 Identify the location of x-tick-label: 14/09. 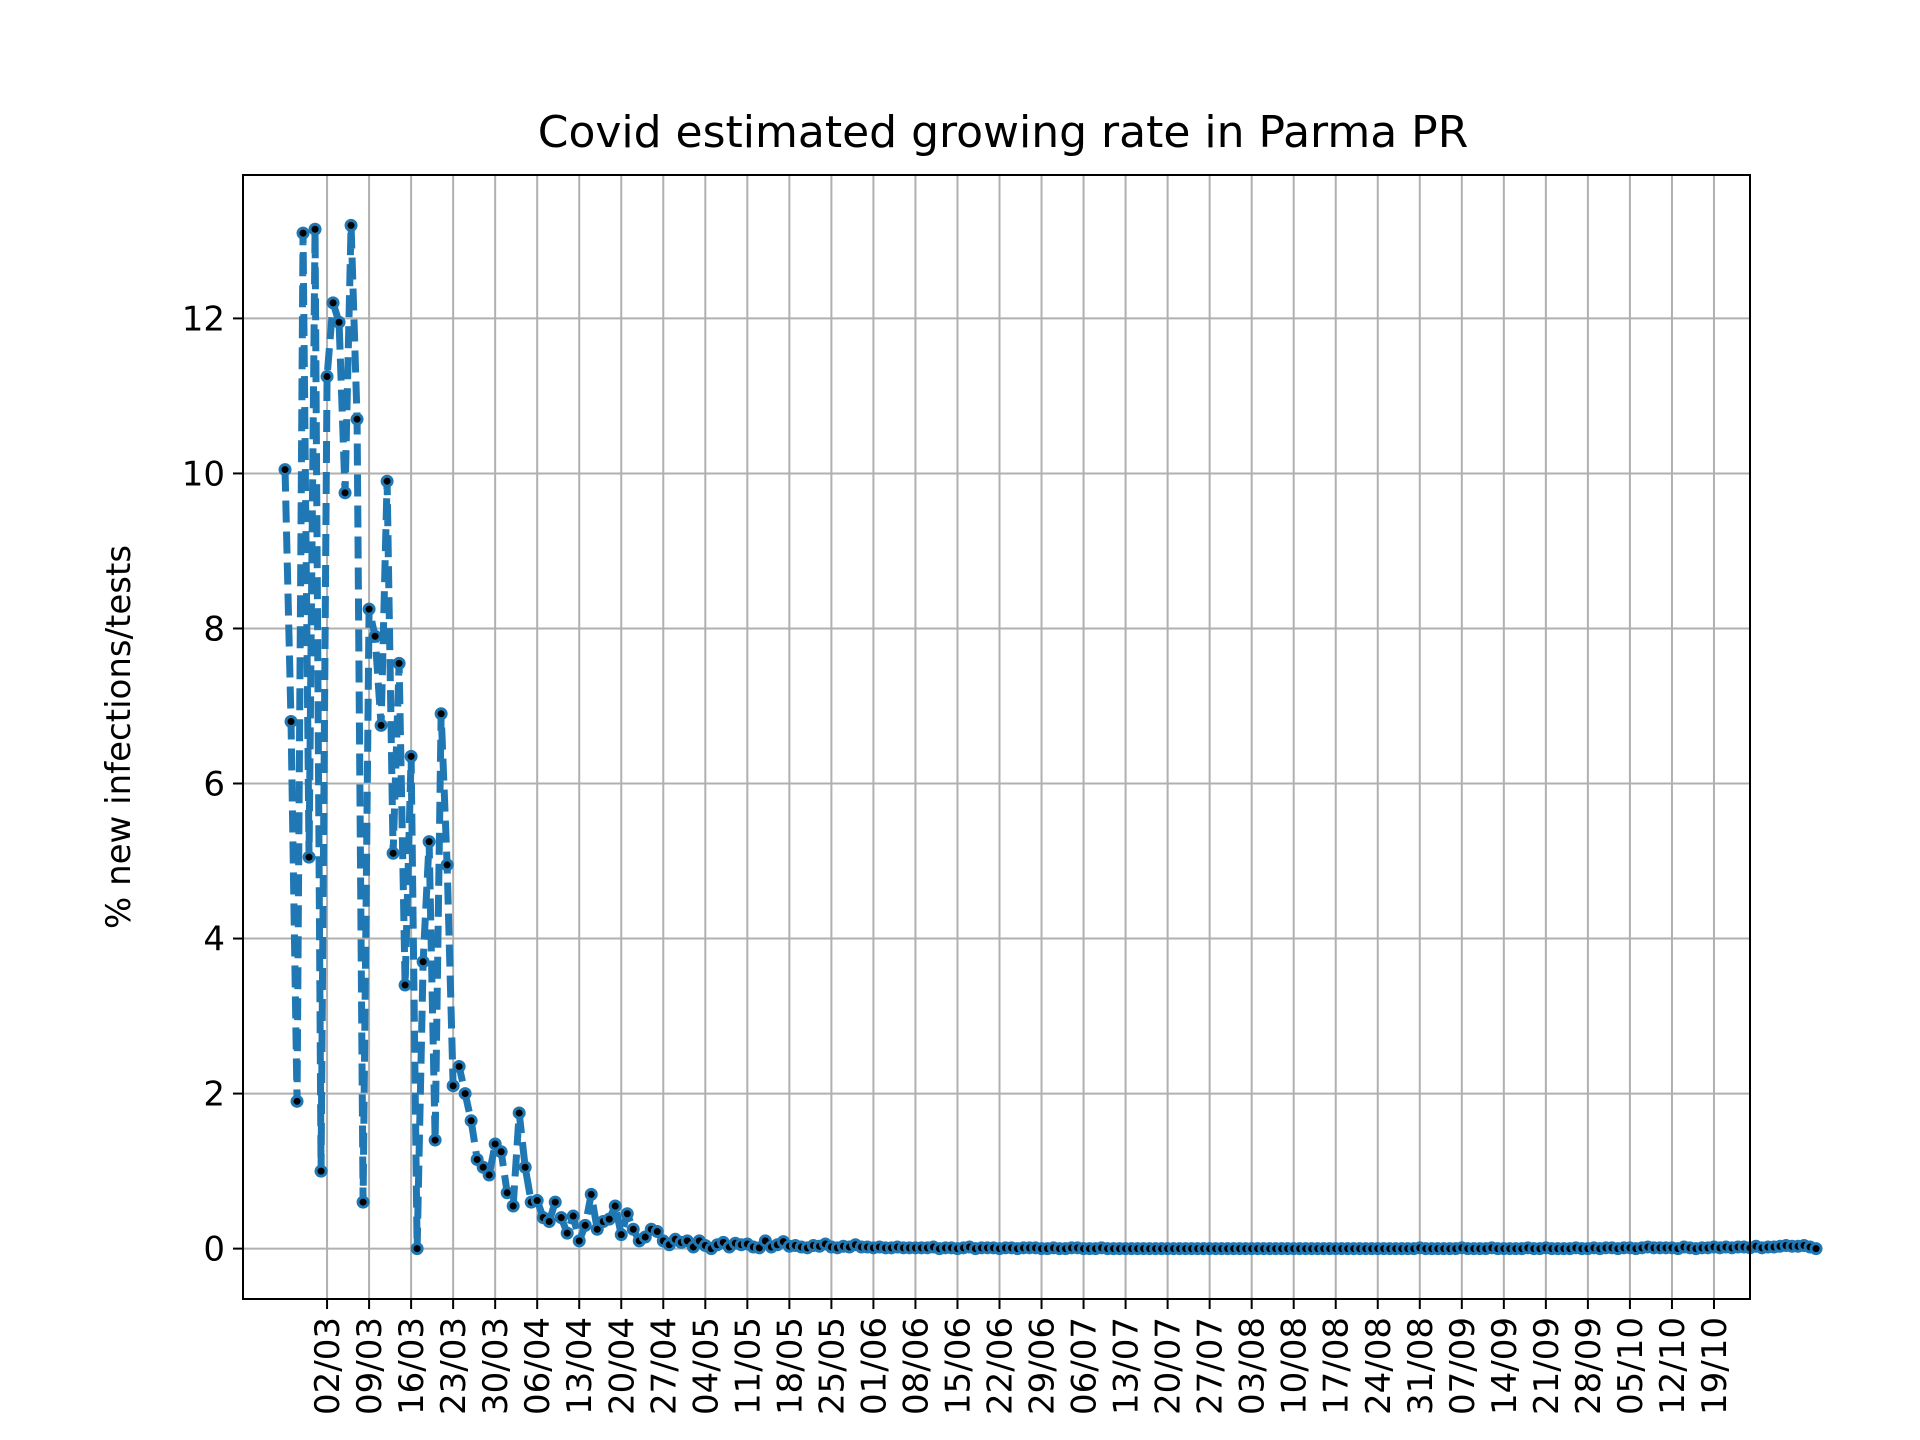
(1505, 1366).